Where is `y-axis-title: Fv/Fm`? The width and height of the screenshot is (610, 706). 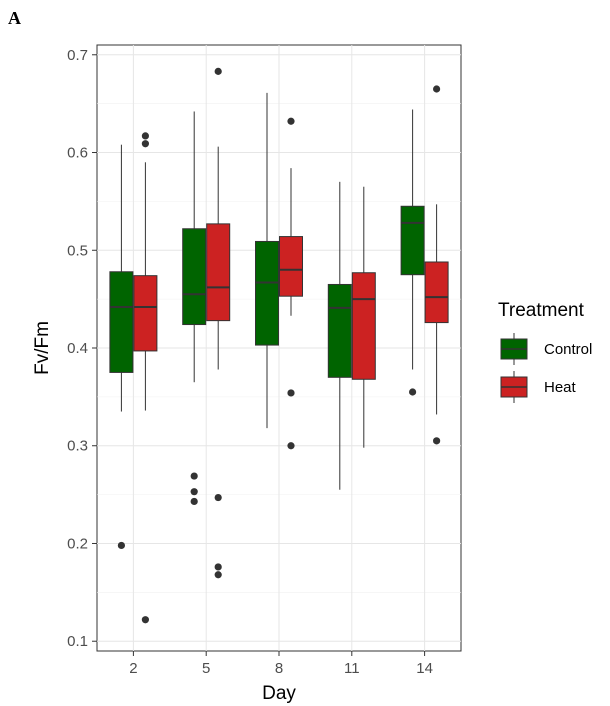 y-axis-title: Fv/Fm is located at coordinates (42, 348).